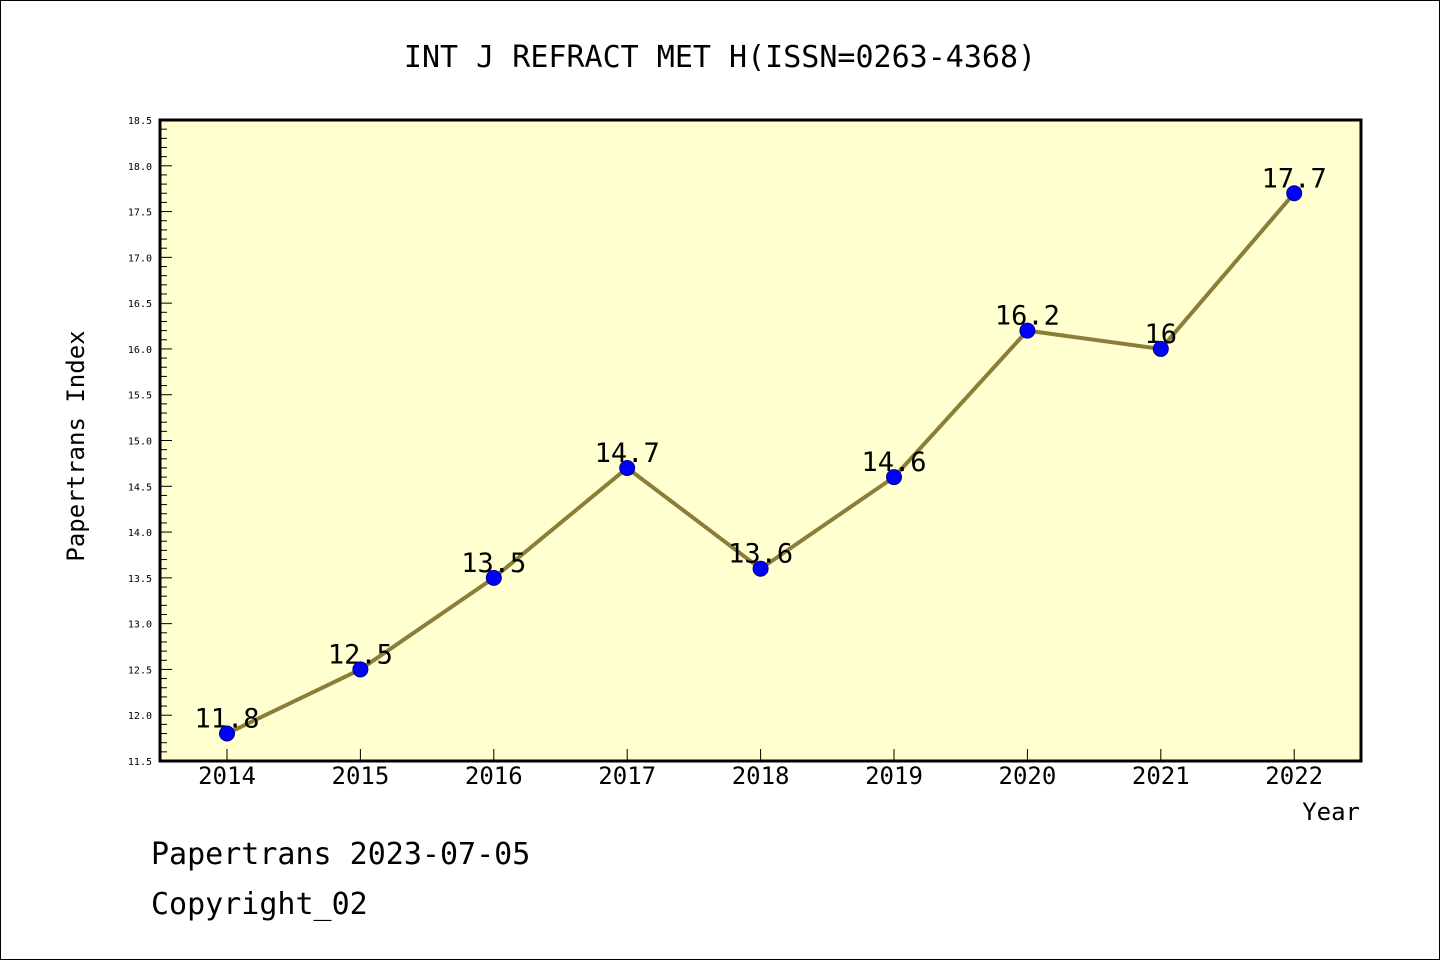 The height and width of the screenshot is (960, 1440). What do you see at coordinates (140, 304) in the screenshot?
I see `y-tick-label: 16.5` at bounding box center [140, 304].